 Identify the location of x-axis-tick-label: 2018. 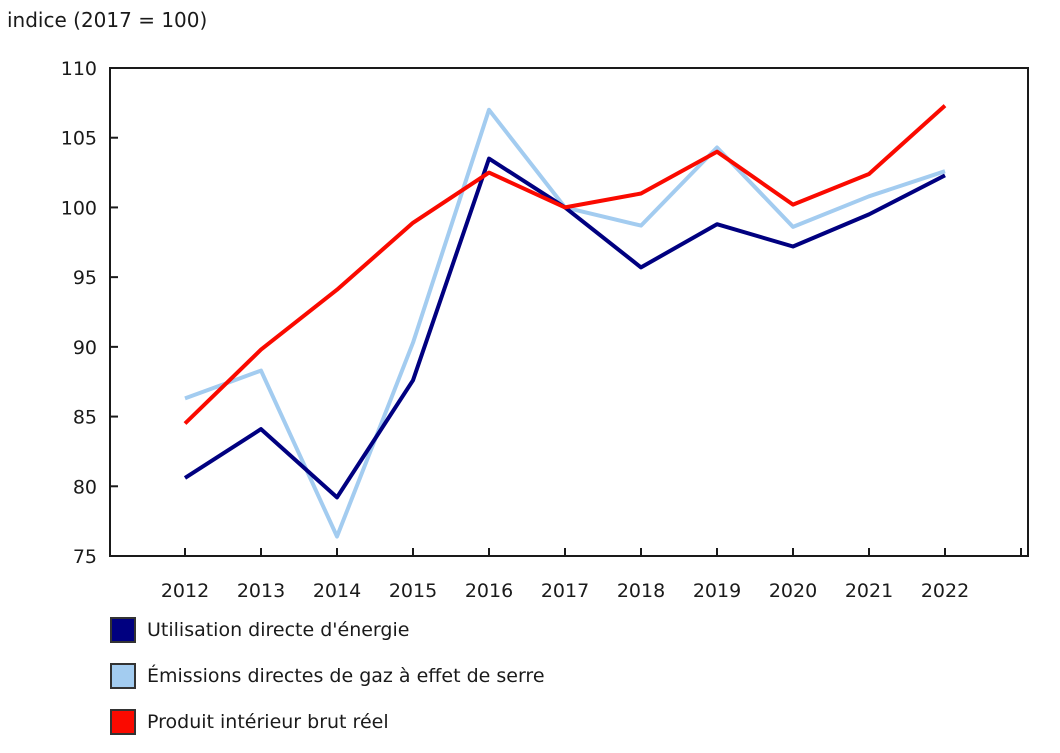
(641, 591).